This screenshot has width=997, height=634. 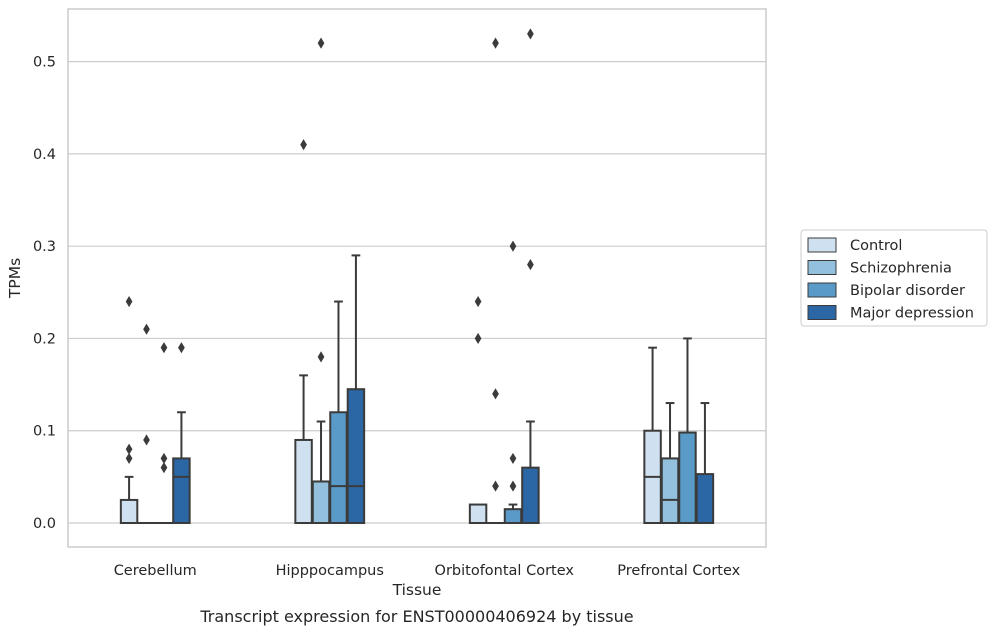 I want to click on y-tick-label: 0.1, so click(x=44, y=432).